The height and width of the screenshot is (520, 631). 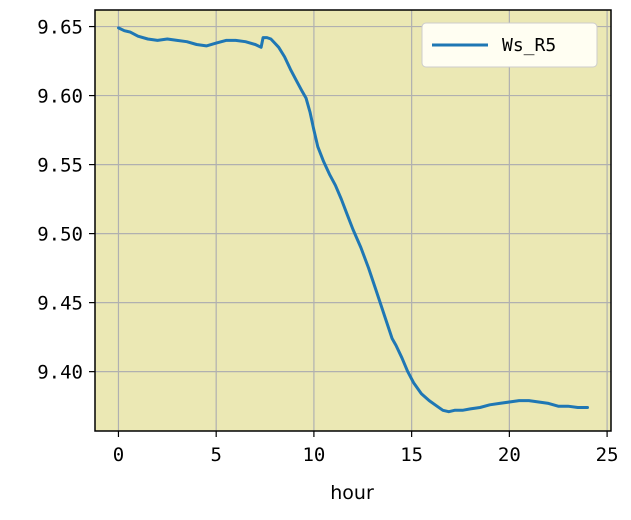 What do you see at coordinates (60, 304) in the screenshot?
I see `y-tick-label: 9.45` at bounding box center [60, 304].